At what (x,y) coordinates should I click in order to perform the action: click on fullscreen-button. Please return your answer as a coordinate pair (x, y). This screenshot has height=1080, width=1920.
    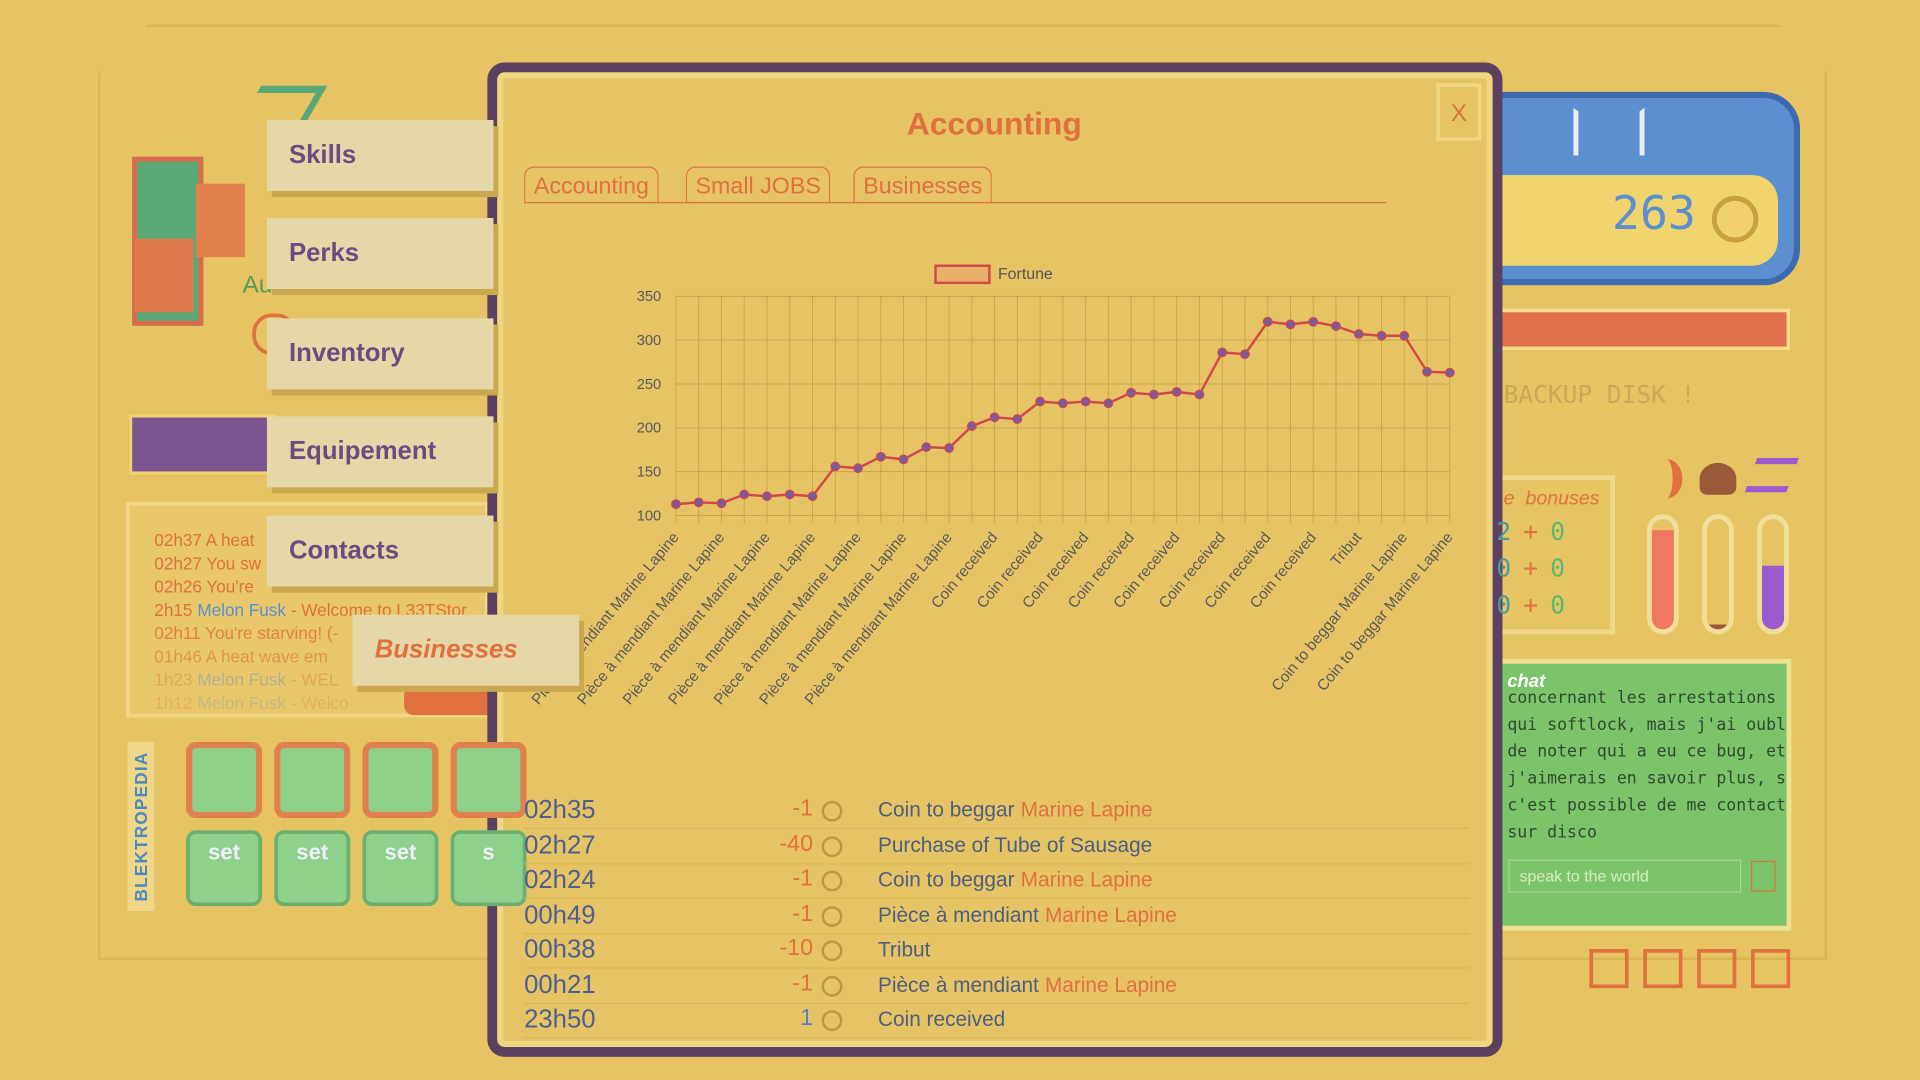
    Looking at the image, I should click on (1663, 968).